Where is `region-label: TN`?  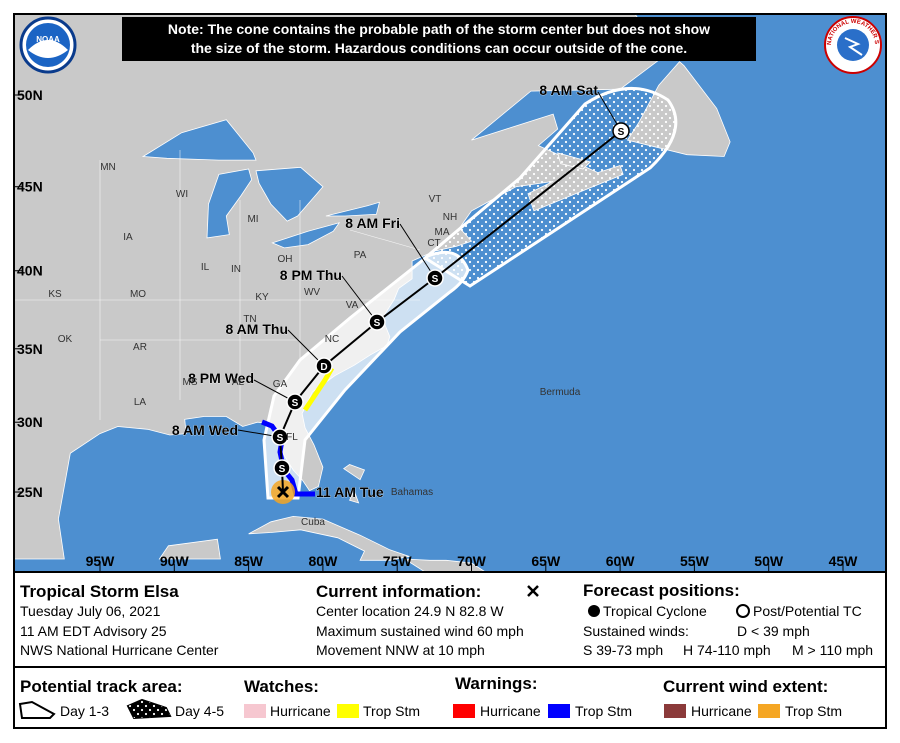
region-label: TN is located at coordinates (249, 319).